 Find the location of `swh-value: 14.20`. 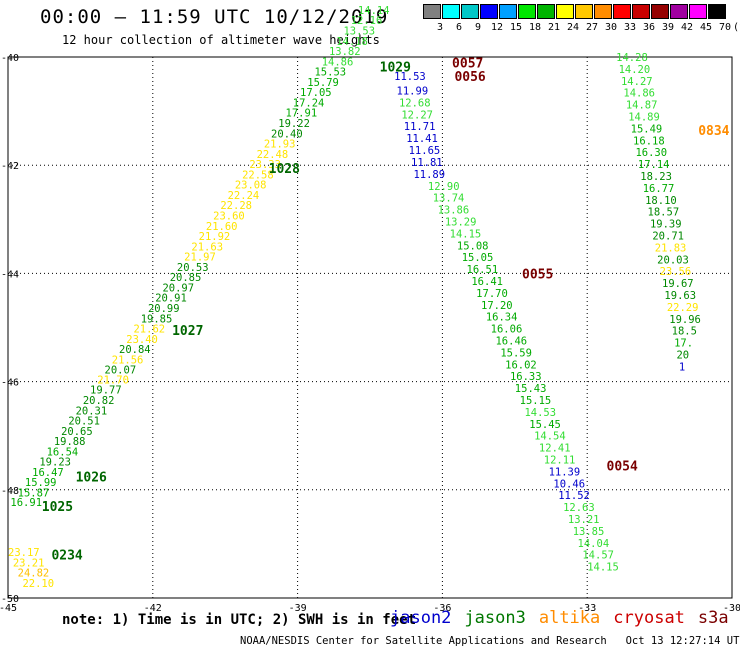

swh-value: 14.20 is located at coordinates (635, 70).